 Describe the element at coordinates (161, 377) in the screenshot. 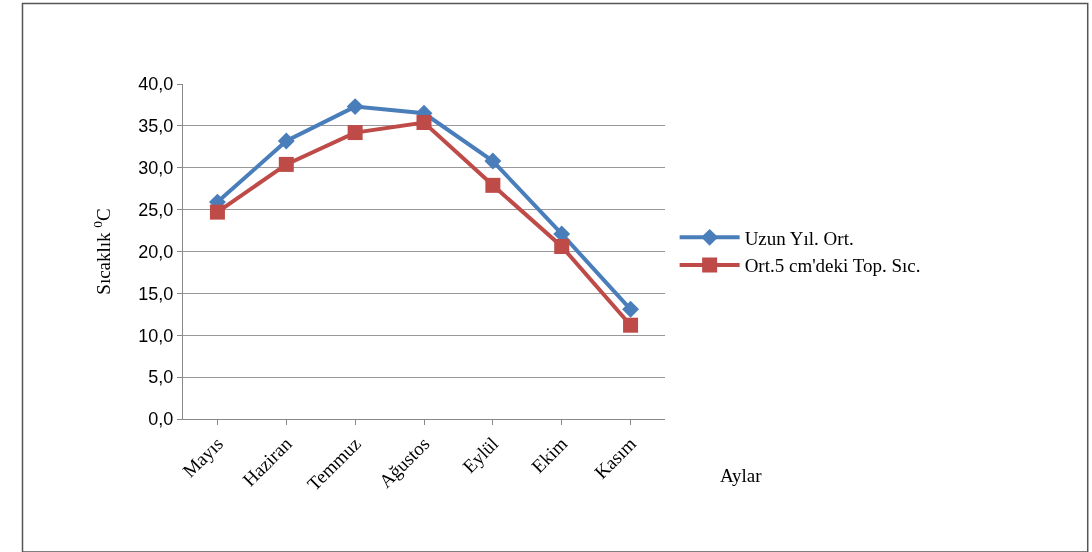

I see `y-tick-label: 5,0` at that location.